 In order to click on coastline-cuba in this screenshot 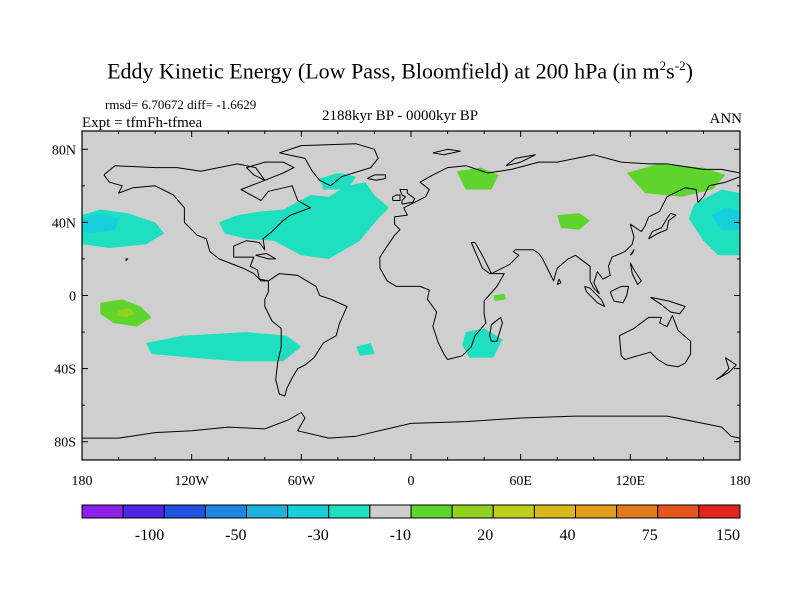, I will do `click(266, 256)`.